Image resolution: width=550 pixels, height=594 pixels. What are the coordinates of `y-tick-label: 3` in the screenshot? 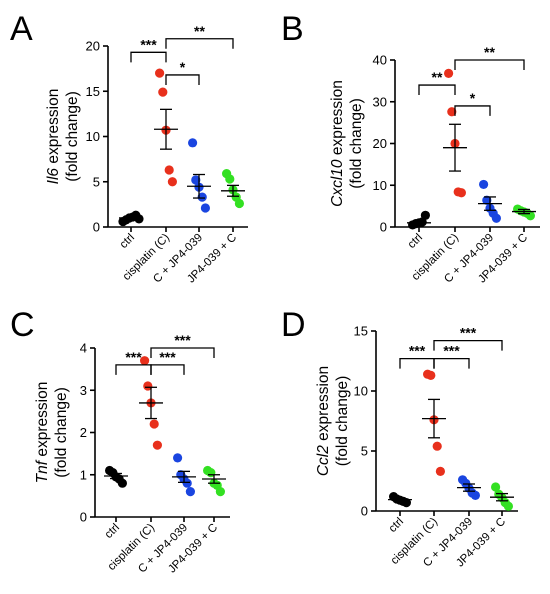 It's located at (83, 390).